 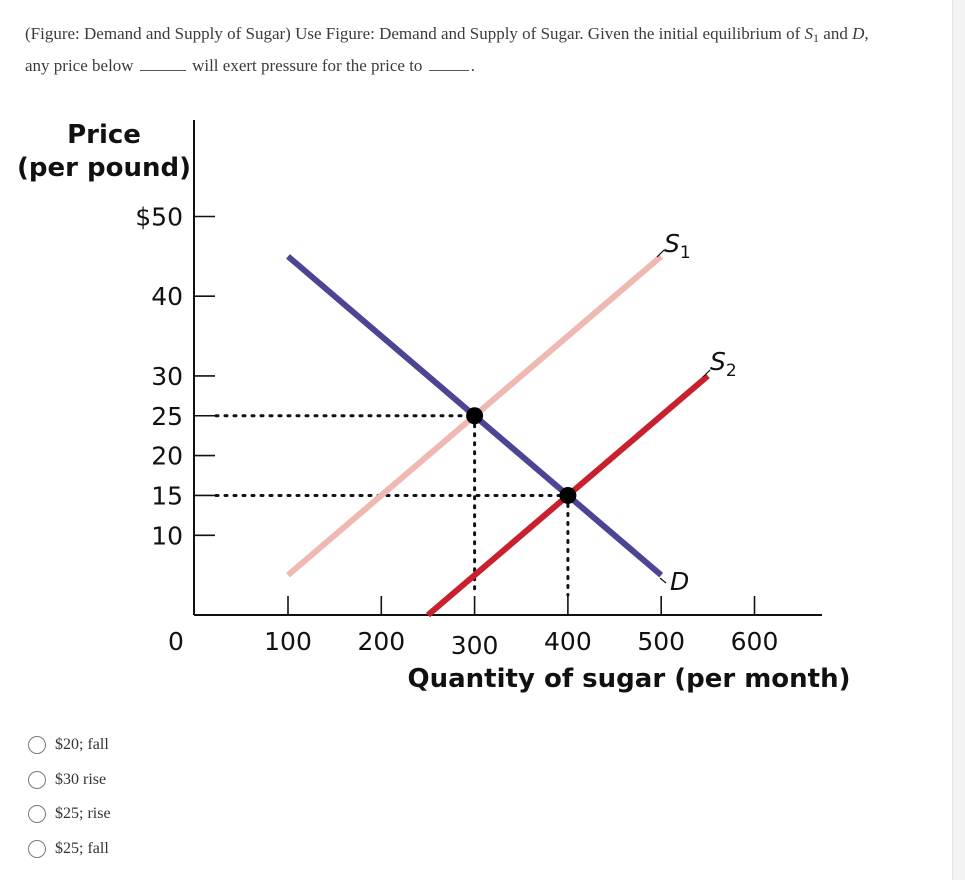 What do you see at coordinates (83, 814) in the screenshot?
I see `option-label: $25; rise` at bounding box center [83, 814].